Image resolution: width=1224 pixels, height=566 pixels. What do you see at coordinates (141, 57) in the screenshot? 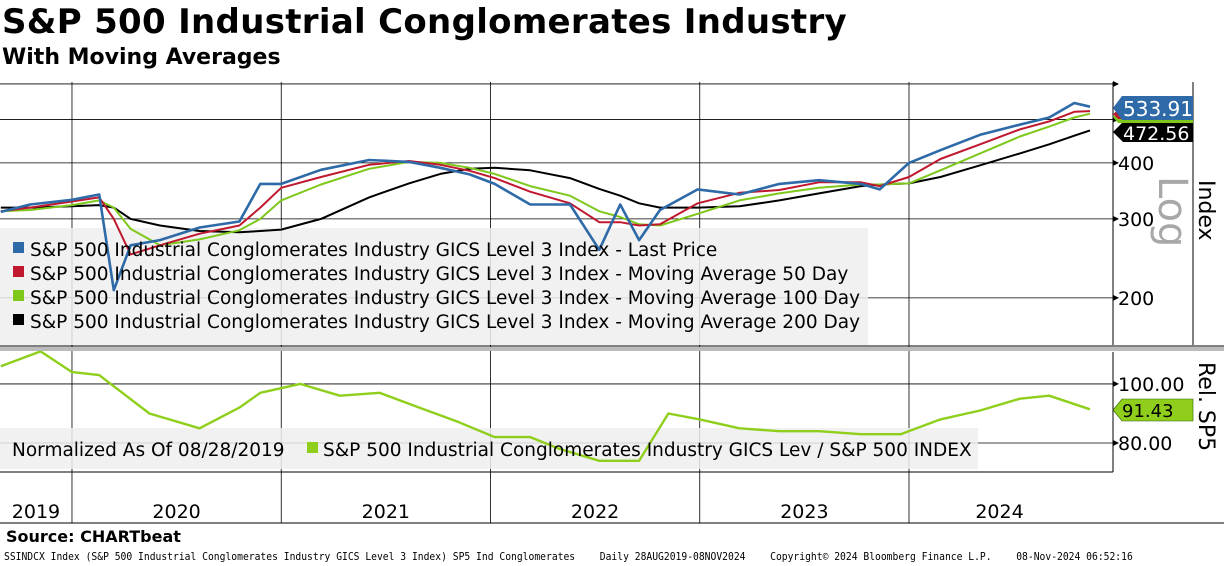
I see `chart-subtitle: With Moving Averages` at bounding box center [141, 57].